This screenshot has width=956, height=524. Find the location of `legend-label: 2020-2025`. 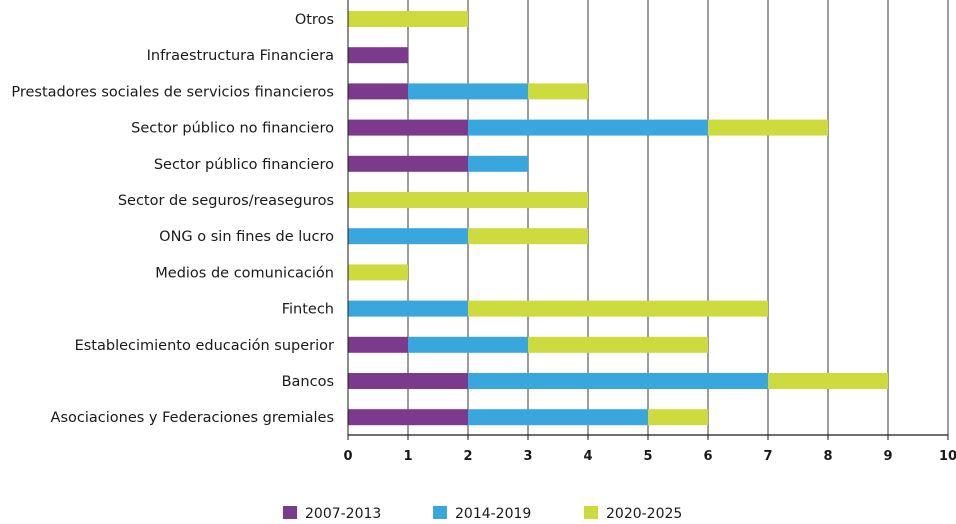

legend-label: 2020-2025 is located at coordinates (644, 514).